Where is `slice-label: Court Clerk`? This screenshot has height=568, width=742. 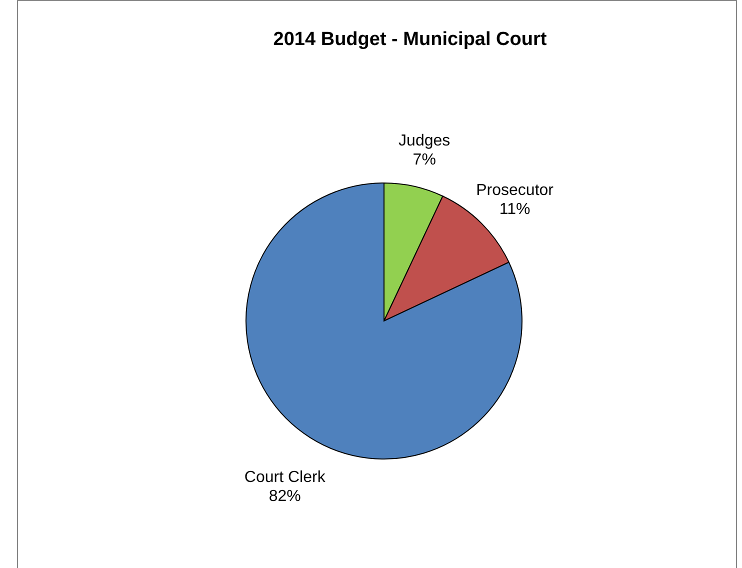
slice-label: Court Clerk is located at coordinates (285, 477).